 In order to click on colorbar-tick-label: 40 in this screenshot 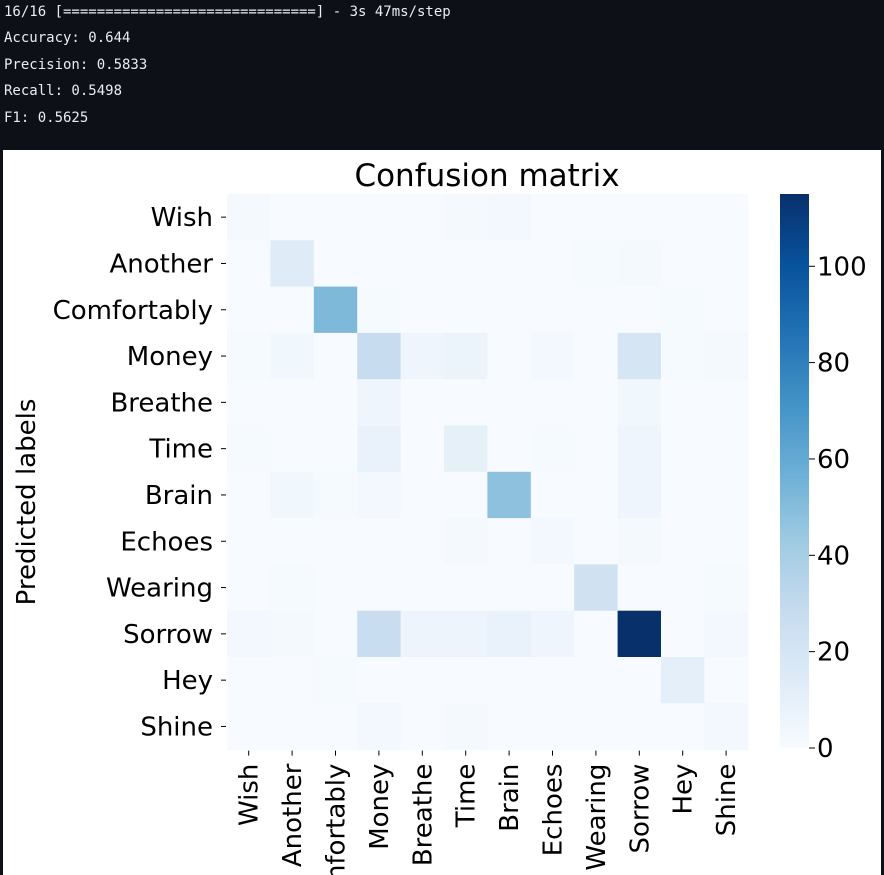, I will do `click(833, 556)`.